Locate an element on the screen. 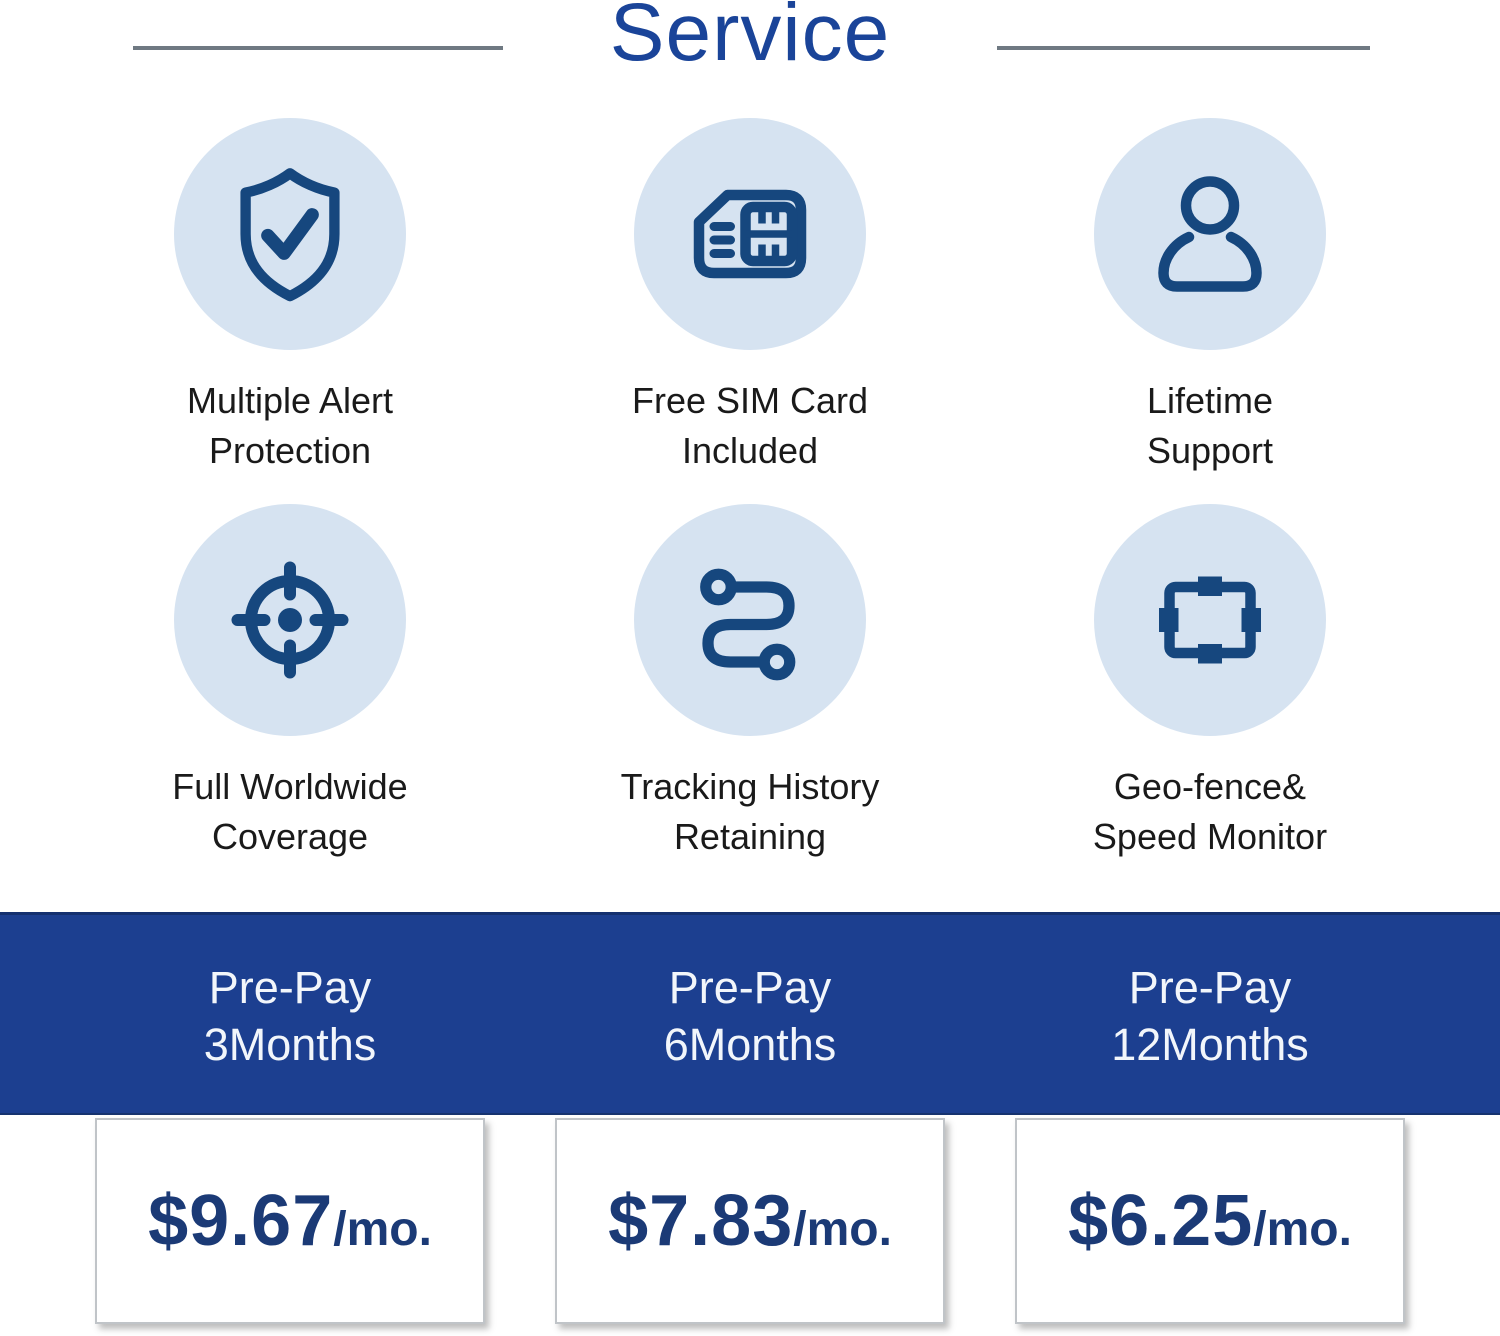  user-icon is located at coordinates (1210, 234).